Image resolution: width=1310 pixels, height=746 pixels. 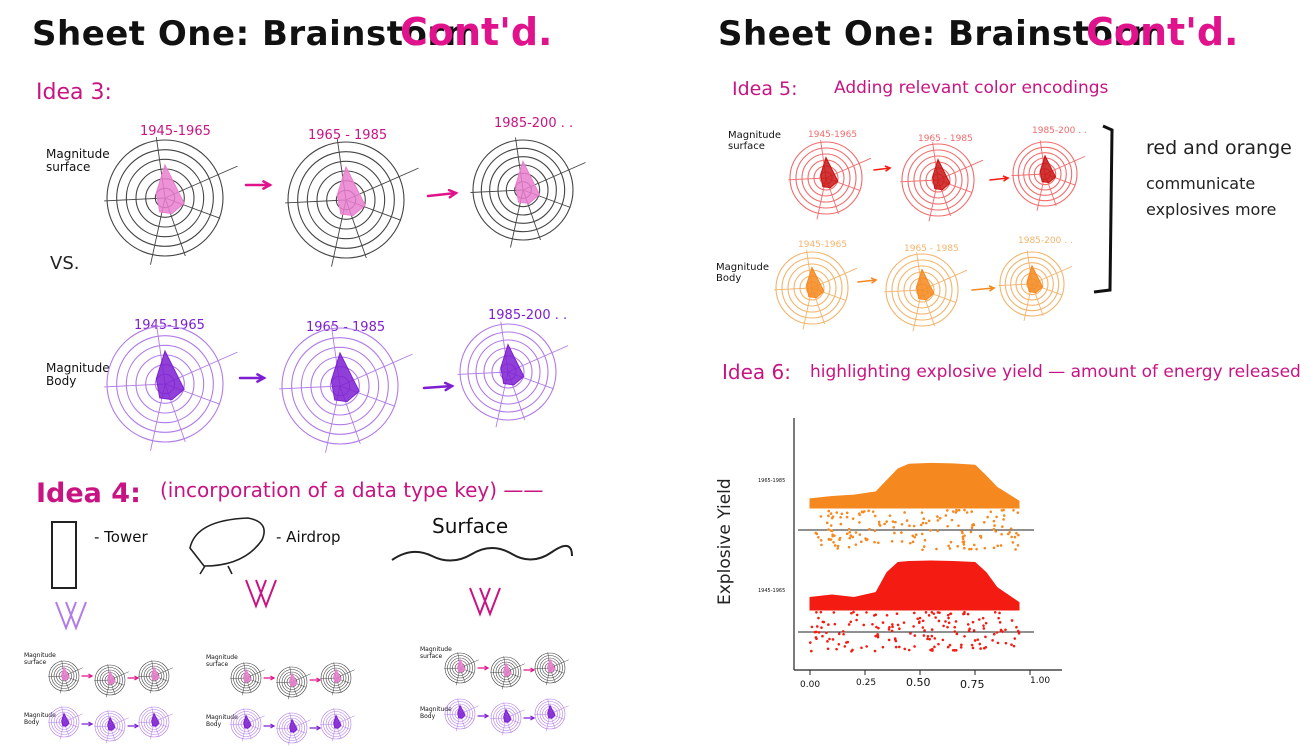 I want to click on down-arrow-icon, so click(x=485, y=602).